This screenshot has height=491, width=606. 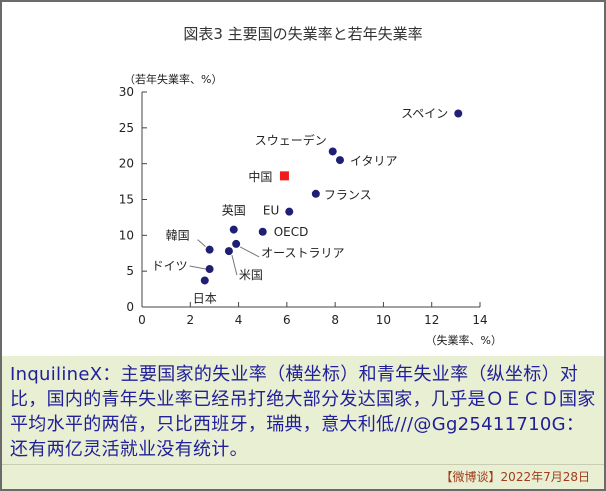 I want to click on y-tick-label: 25, so click(x=126, y=128).